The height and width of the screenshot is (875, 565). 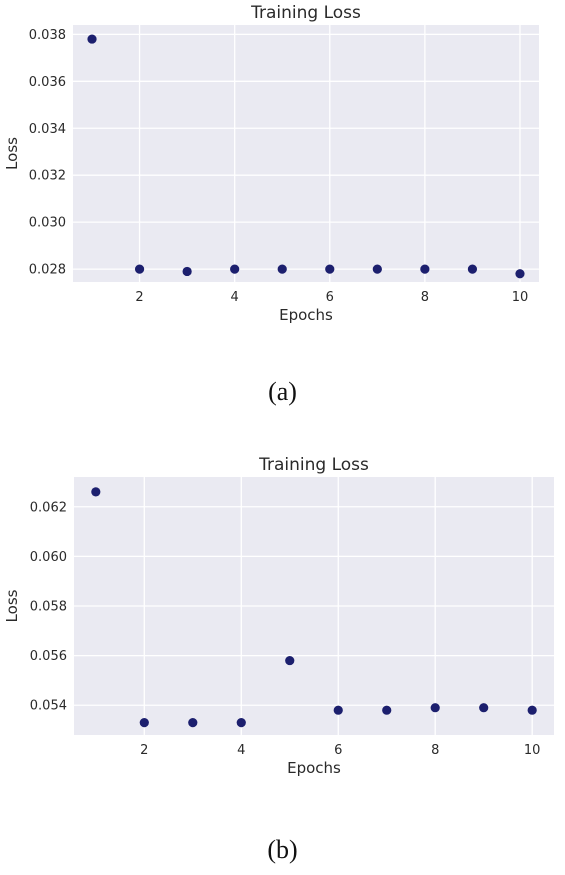 What do you see at coordinates (47, 129) in the screenshot?
I see `y-tick-label: 0.034` at bounding box center [47, 129].